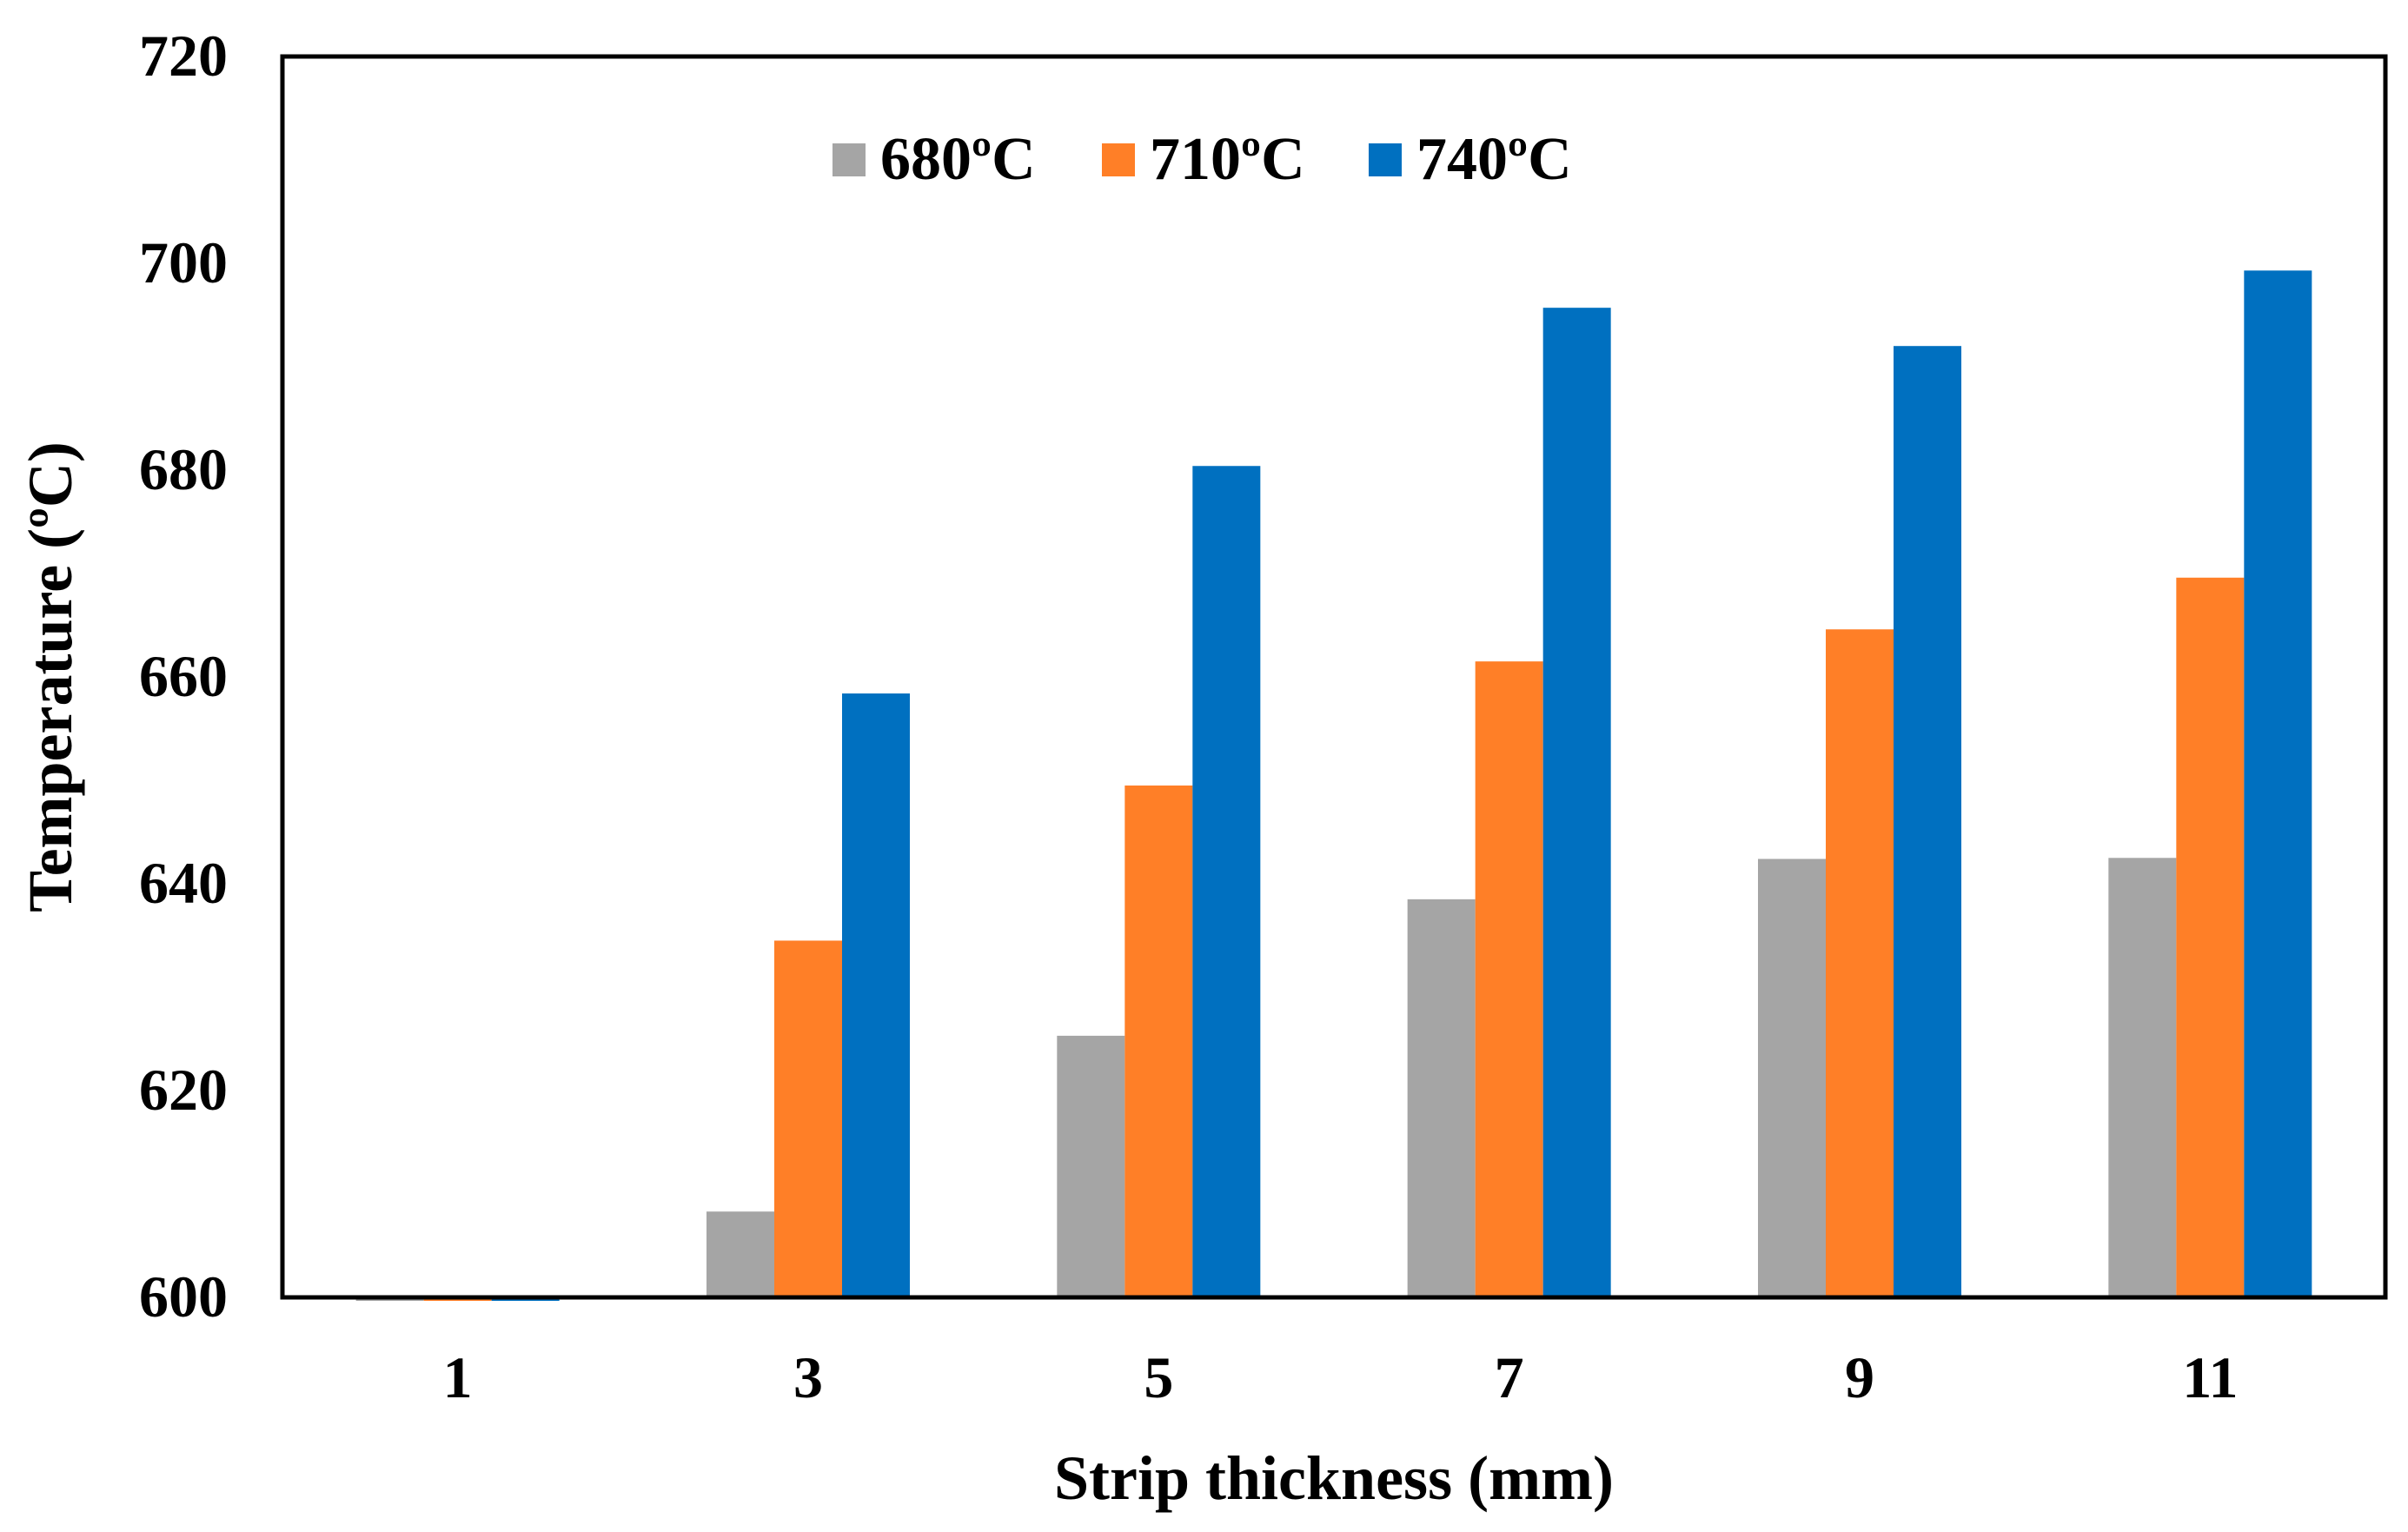  What do you see at coordinates (50, 676) in the screenshot?
I see `y-axis-title: Temperature (ºC)` at bounding box center [50, 676].